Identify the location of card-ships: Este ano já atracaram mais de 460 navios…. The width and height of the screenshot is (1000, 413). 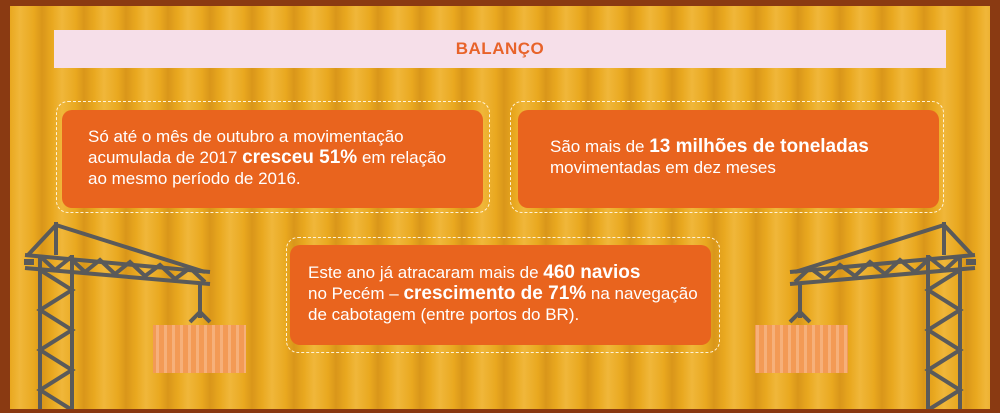
(500, 295).